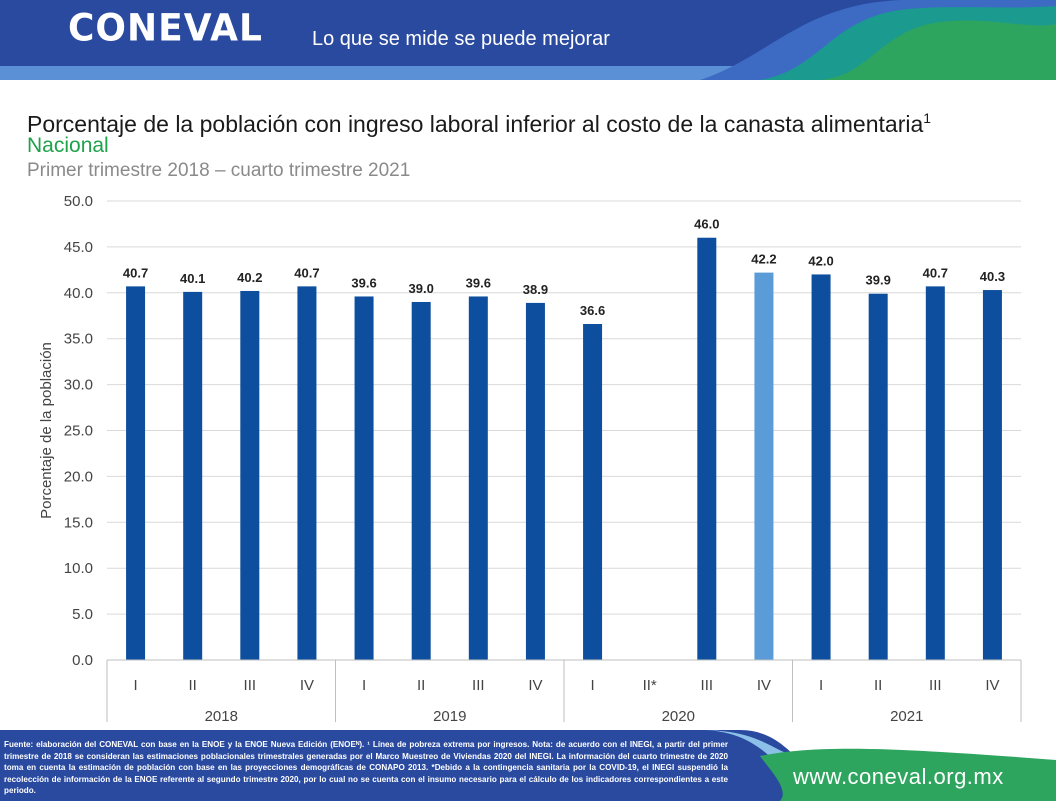  Describe the element at coordinates (78, 522) in the screenshot. I see `y-tick-label: 15.0` at that location.